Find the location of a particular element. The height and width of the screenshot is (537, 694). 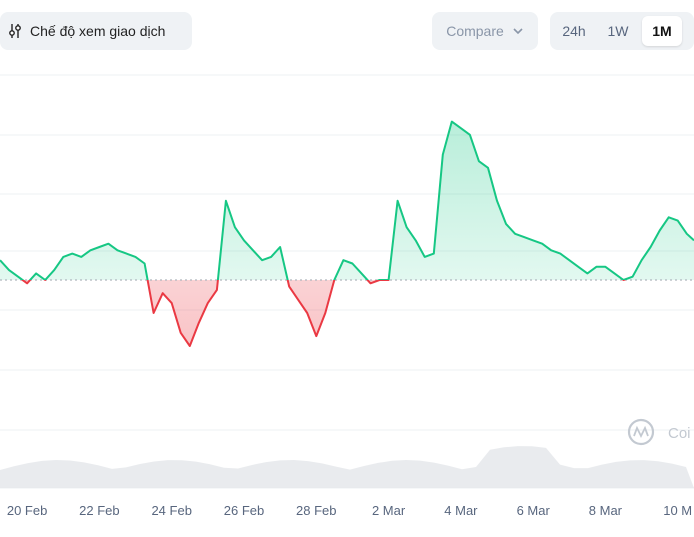

time-range-selector: 24h 1W 1M is located at coordinates (622, 31).